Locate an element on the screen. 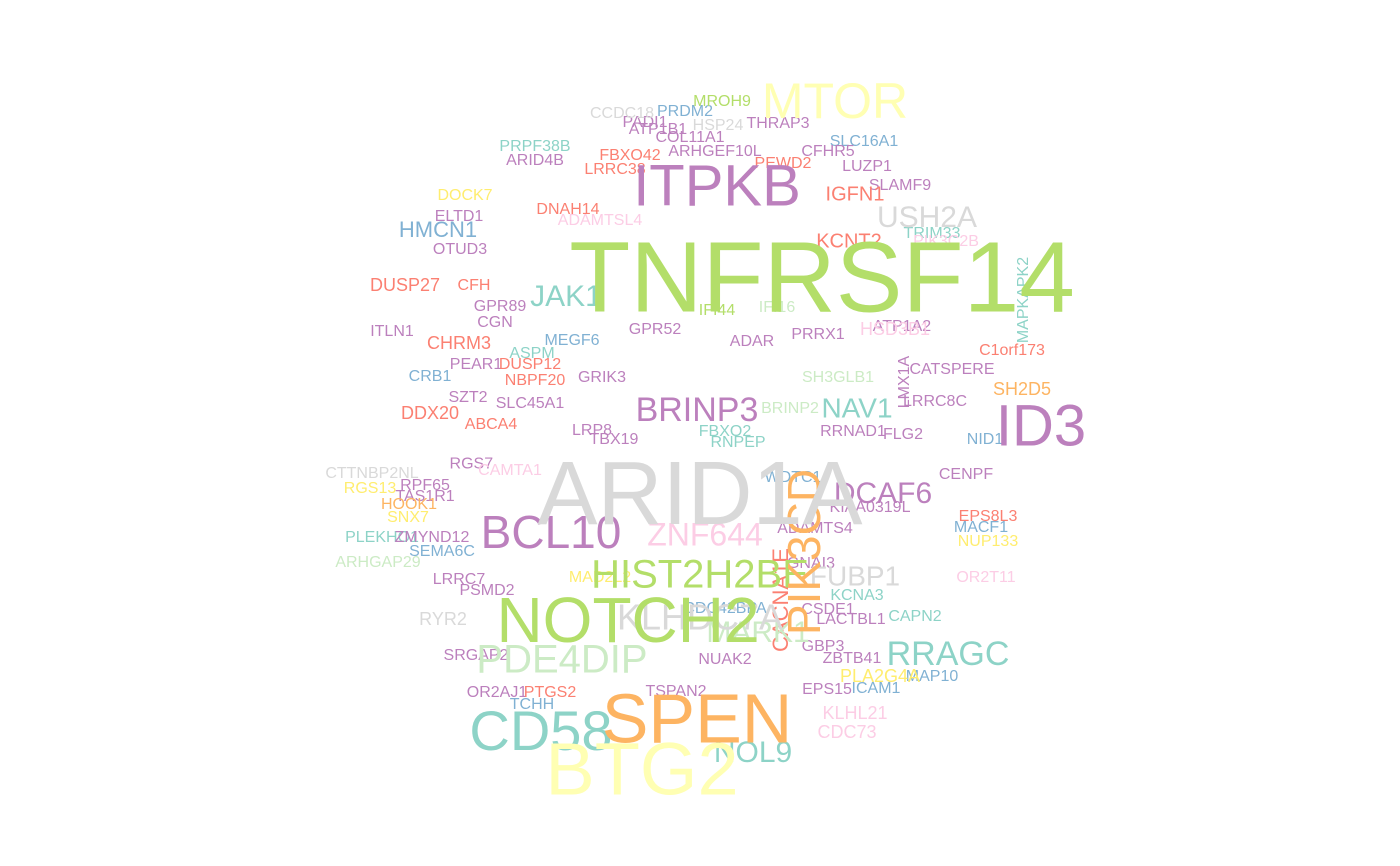 This screenshot has height=866, width=1400. word-dcaf6: DCAF6 is located at coordinates (883, 493).